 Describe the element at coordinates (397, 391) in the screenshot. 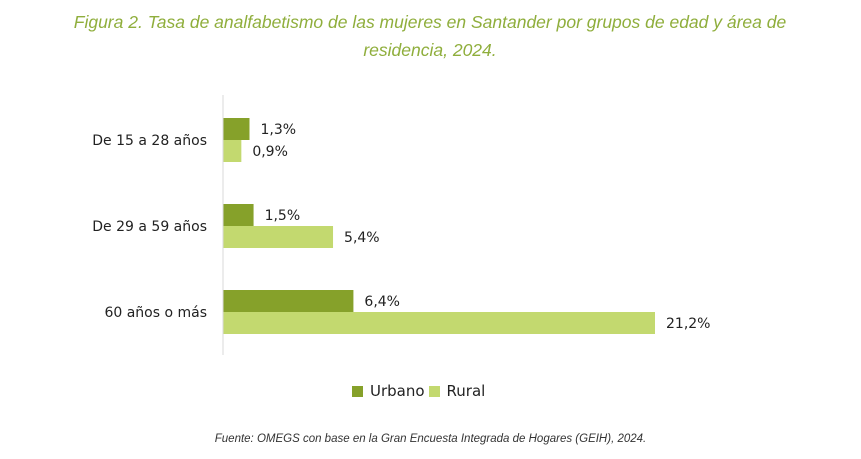

I see `legend-label-urbano: Urbano` at that location.